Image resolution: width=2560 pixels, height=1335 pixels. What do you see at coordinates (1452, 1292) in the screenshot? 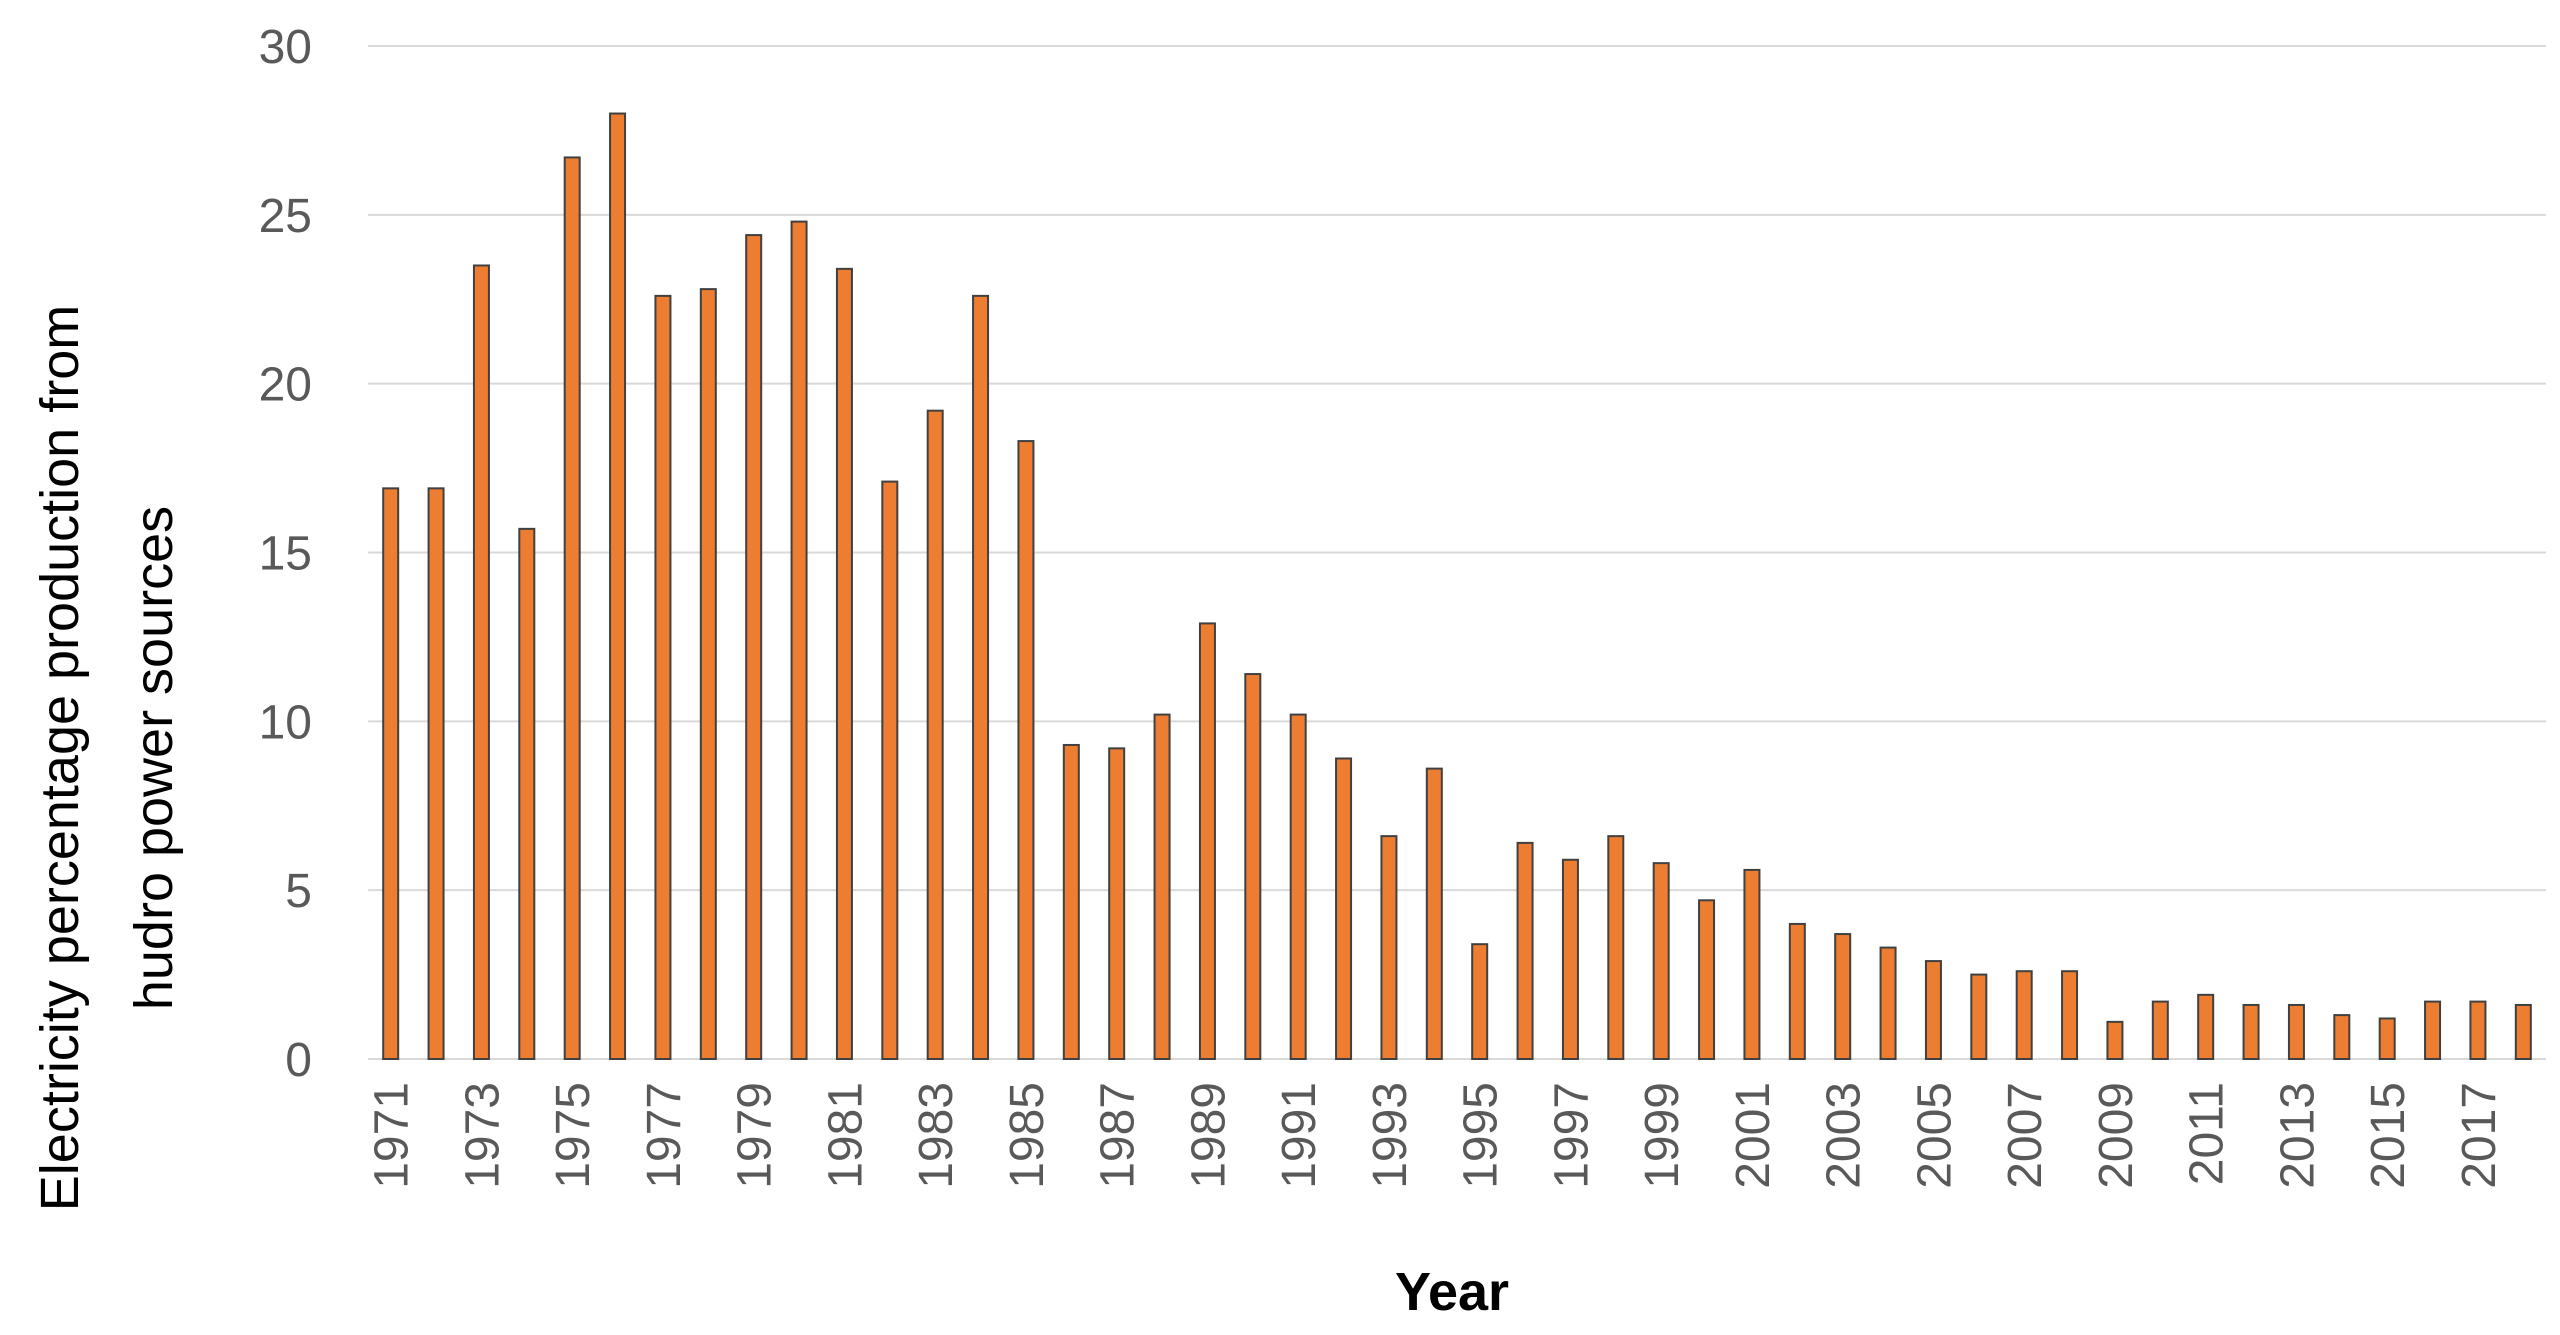
I see `x-axis-title: Year` at bounding box center [1452, 1292].